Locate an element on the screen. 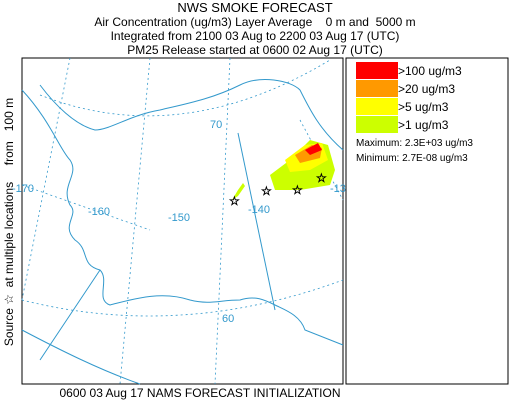 This screenshot has width=509, height=408. map-label: -160 is located at coordinates (99, 212).